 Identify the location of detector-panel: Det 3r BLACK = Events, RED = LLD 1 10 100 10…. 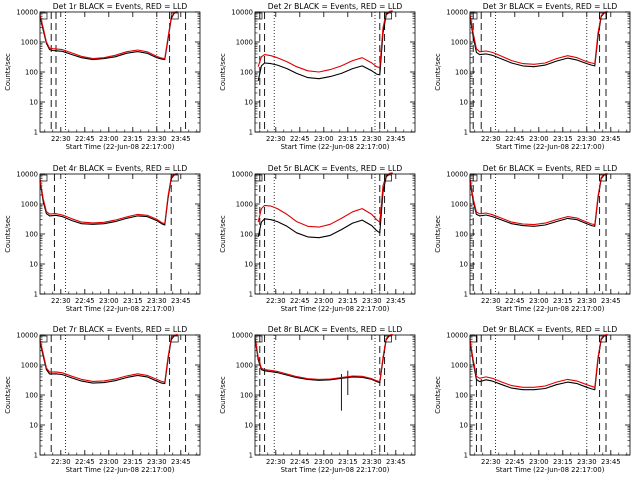
(532, 76).